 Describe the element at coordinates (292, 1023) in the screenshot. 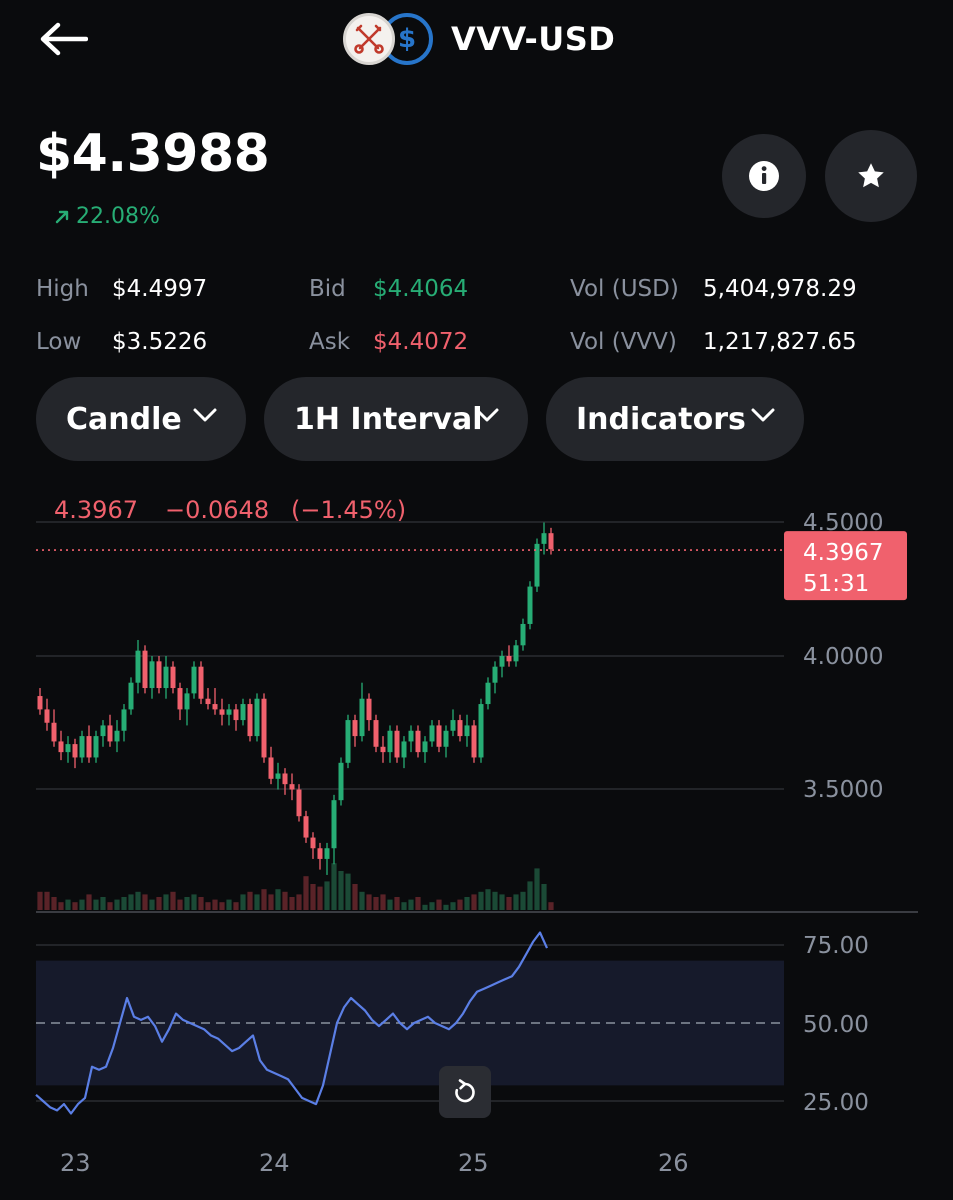

I see `rsi-line` at that location.